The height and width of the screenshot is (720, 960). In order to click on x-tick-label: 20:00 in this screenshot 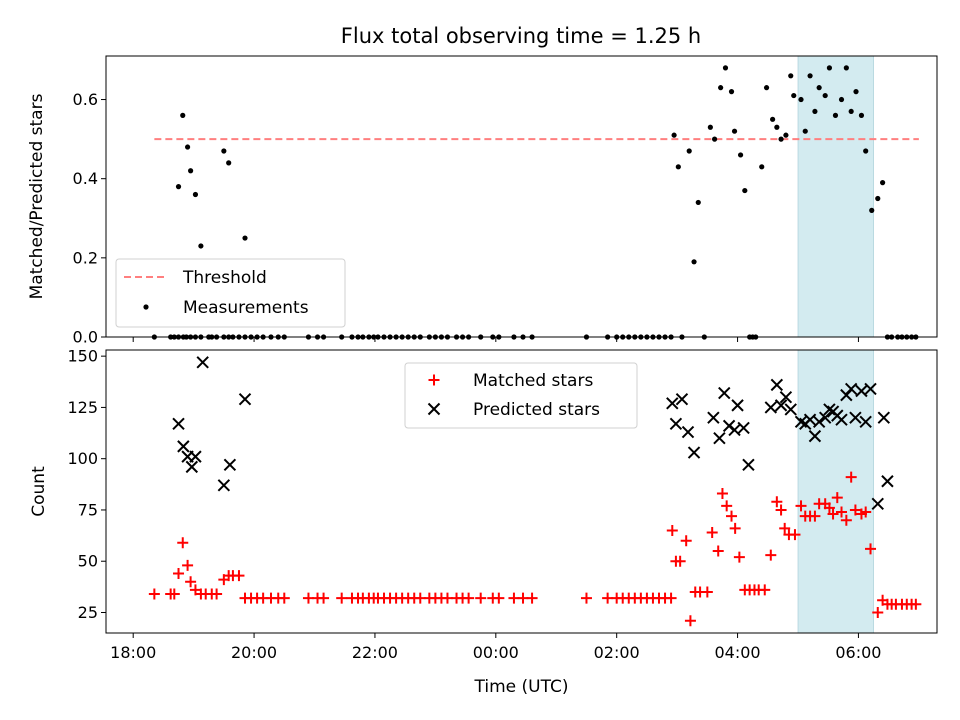, I will do `click(254, 652)`.